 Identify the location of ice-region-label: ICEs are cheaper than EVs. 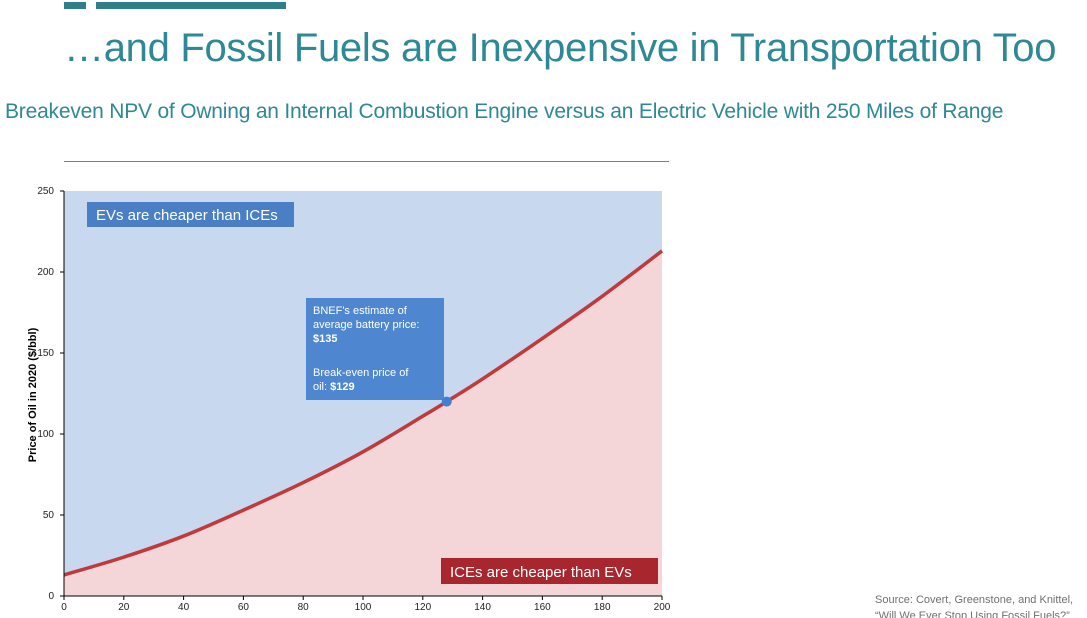
(549, 571).